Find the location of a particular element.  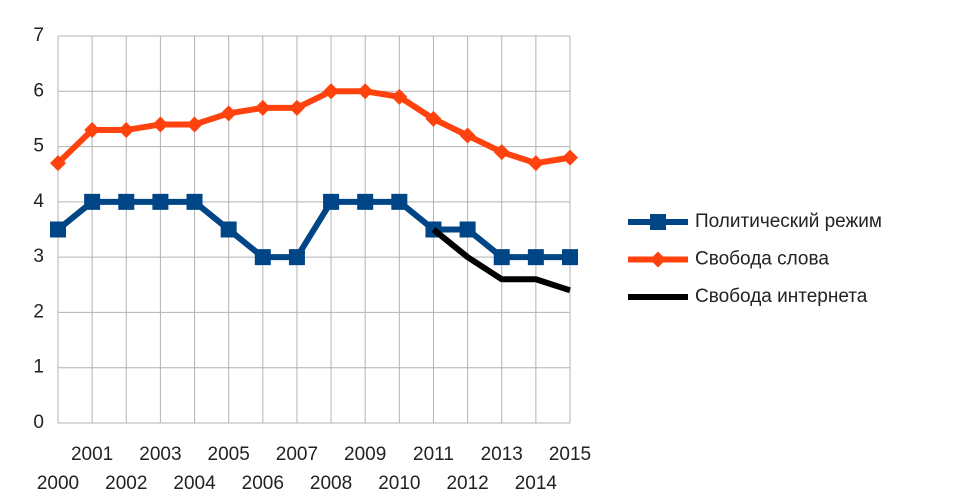

y-tick-label: 7 is located at coordinates (38, 35).